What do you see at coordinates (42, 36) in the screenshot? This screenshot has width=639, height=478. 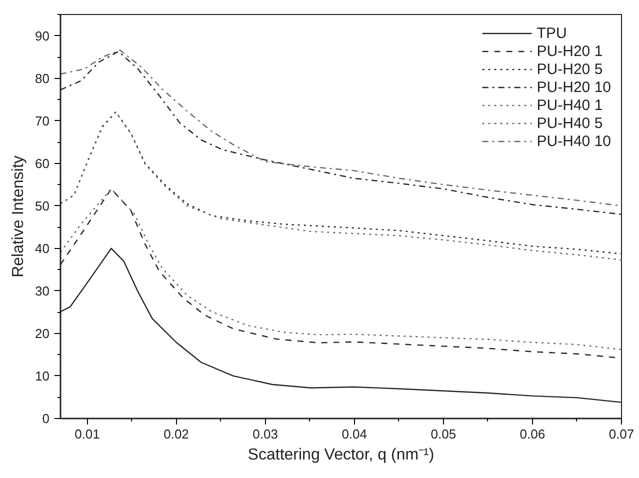 I see `y-tick-label: 90` at bounding box center [42, 36].